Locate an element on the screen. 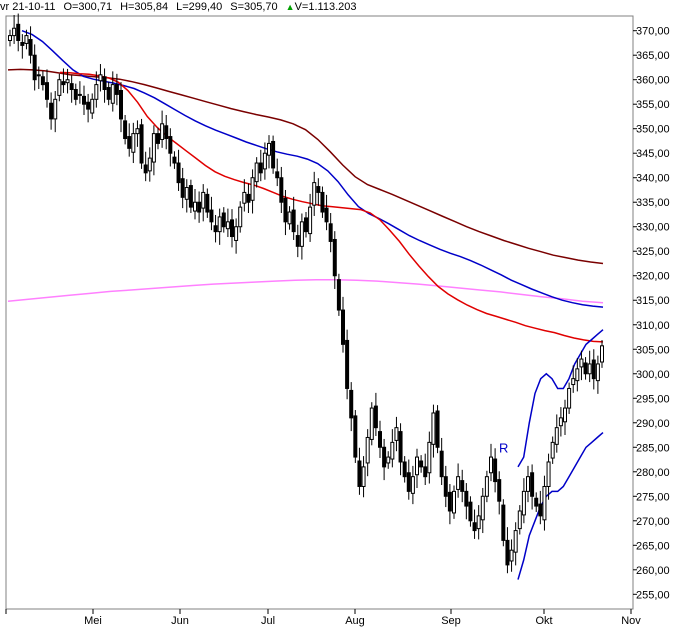  x-tick-label: Mei is located at coordinates (93, 621).